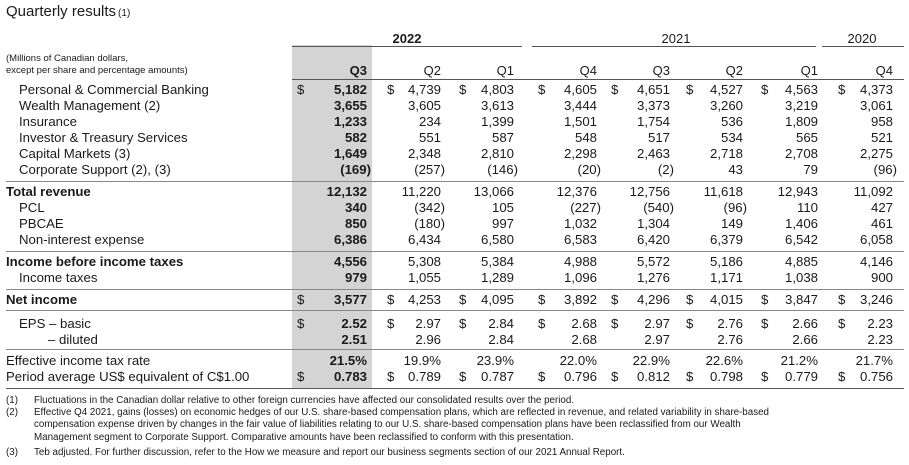 Image resolution: width=909 pixels, height=465 pixels. Describe the element at coordinates (350, 105) in the screenshot. I see `table-cell: 3,655` at that location.